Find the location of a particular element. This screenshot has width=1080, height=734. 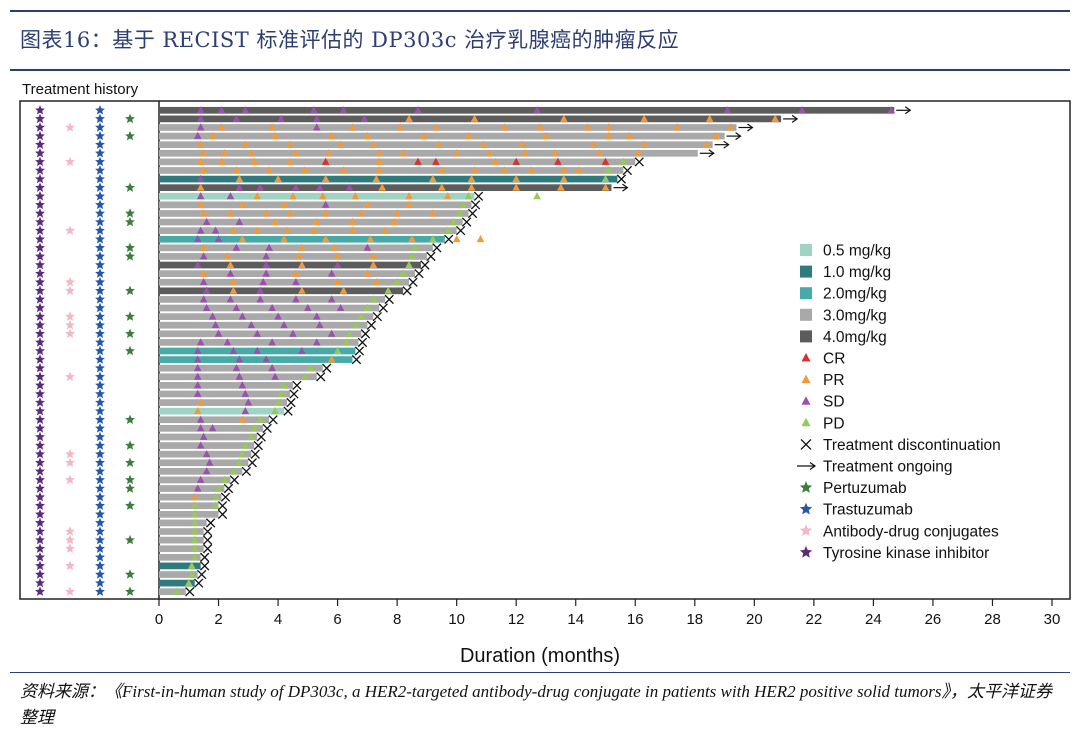

treatment-history-label: Treatment history is located at coordinates (80, 89).